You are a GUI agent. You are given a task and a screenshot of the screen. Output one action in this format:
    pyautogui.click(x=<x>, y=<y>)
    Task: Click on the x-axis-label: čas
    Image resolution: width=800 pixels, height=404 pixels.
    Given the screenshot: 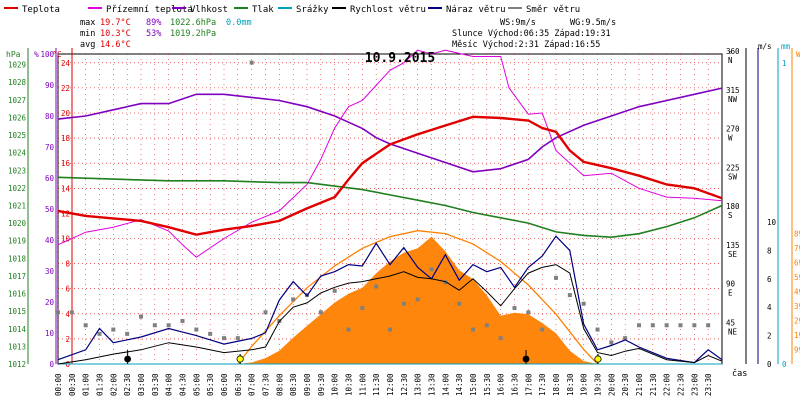 What is the action you would take?
    pyautogui.click(x=739, y=373)
    